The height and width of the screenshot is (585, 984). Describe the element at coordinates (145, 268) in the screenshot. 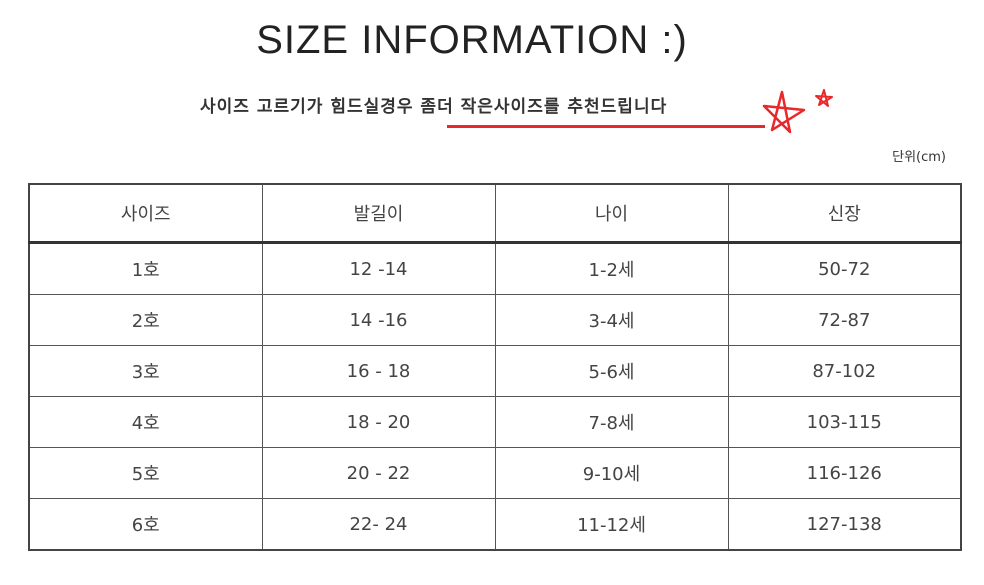

I see `cell-size: 1호` at that location.